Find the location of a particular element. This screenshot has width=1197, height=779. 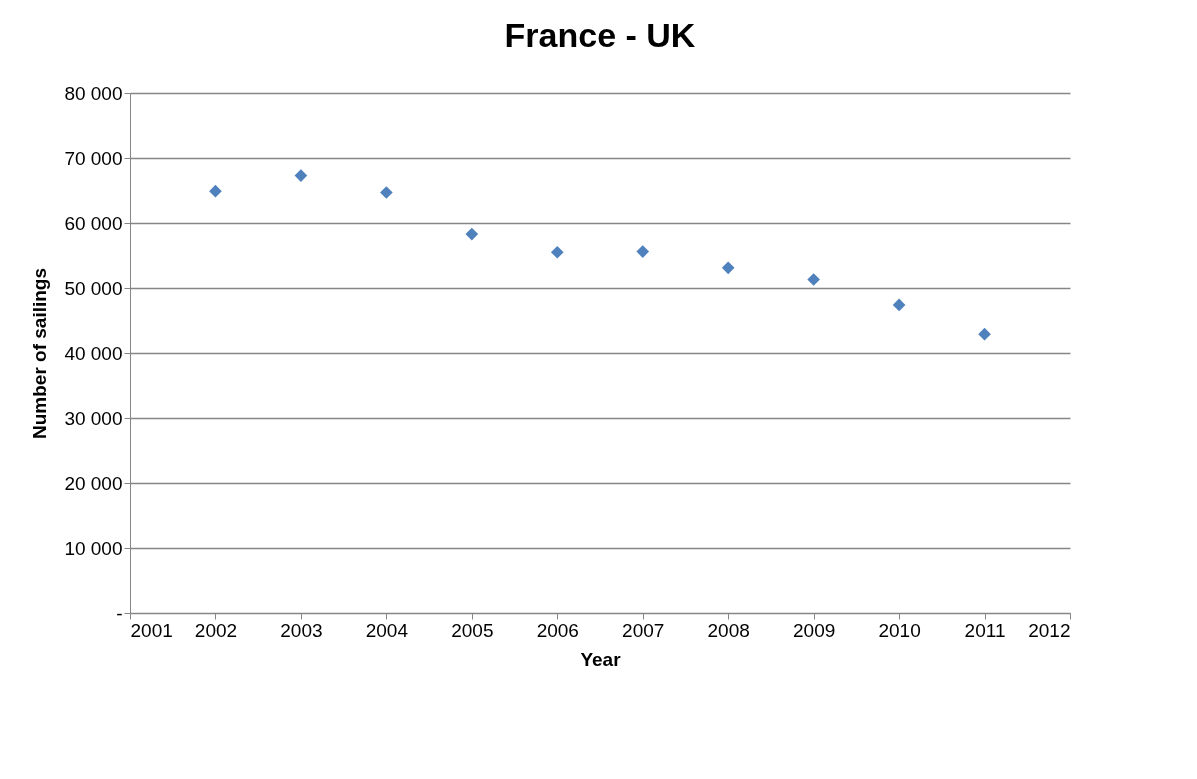

y-tick-label: 60 000 is located at coordinates (93, 223).